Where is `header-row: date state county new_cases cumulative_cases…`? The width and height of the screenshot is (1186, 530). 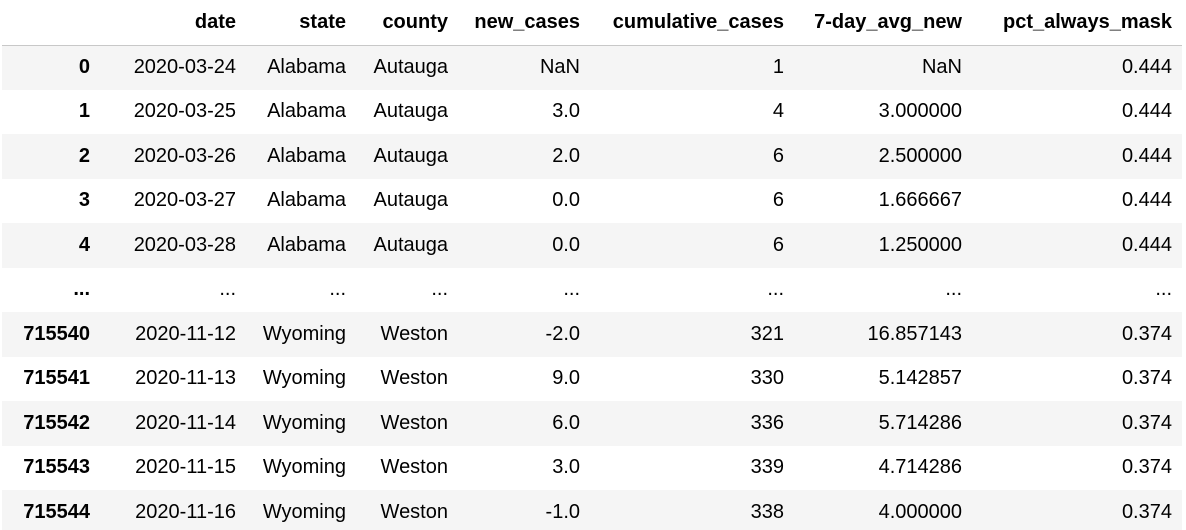 header-row: date state county new_cases cumulative_cases… is located at coordinates (592, 23).